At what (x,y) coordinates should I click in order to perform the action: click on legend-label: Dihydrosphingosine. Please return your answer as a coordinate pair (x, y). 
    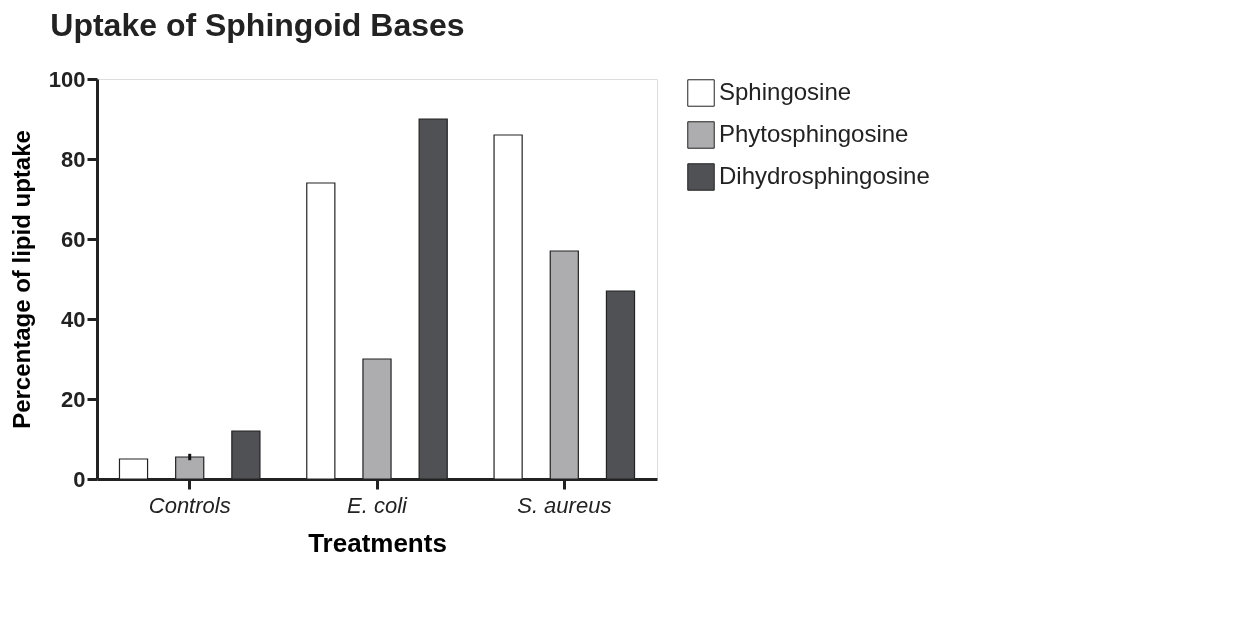
    Looking at the image, I should click on (824, 175).